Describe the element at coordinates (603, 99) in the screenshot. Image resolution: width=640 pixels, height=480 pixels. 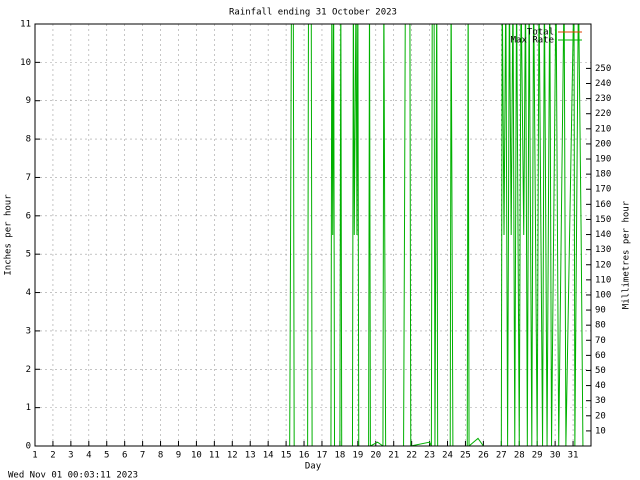
I see `y2-tick-label: 230` at that location.